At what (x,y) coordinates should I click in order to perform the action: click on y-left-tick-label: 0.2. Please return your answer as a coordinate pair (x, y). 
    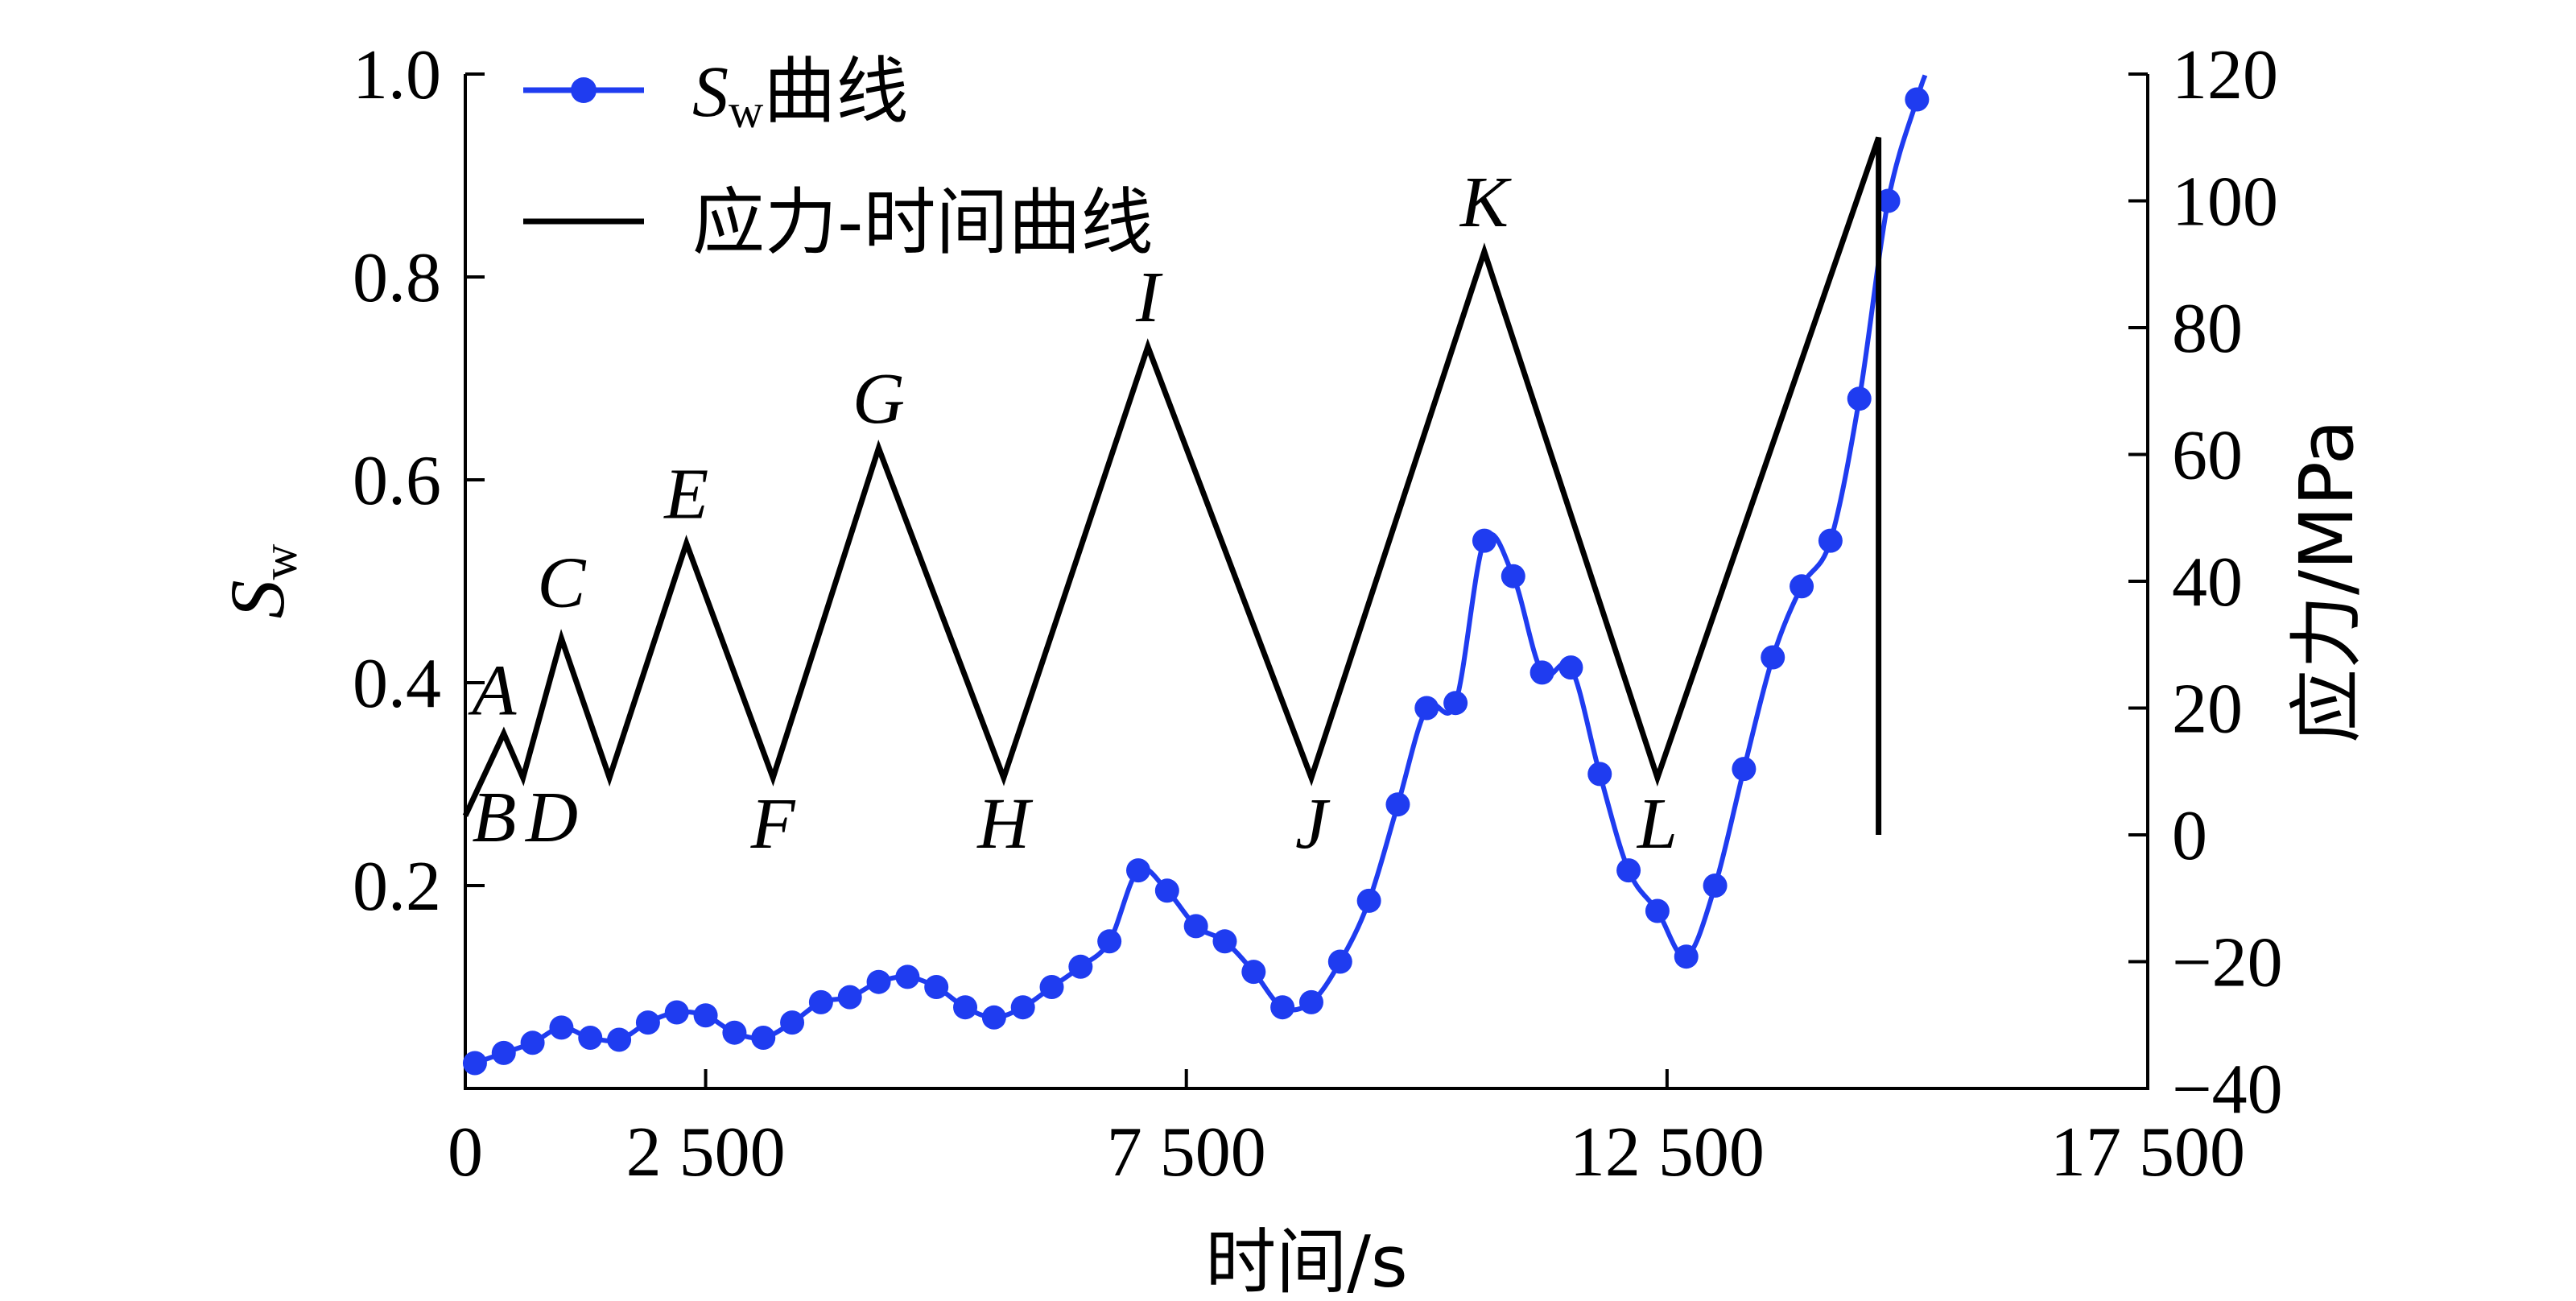
    Looking at the image, I should click on (397, 887).